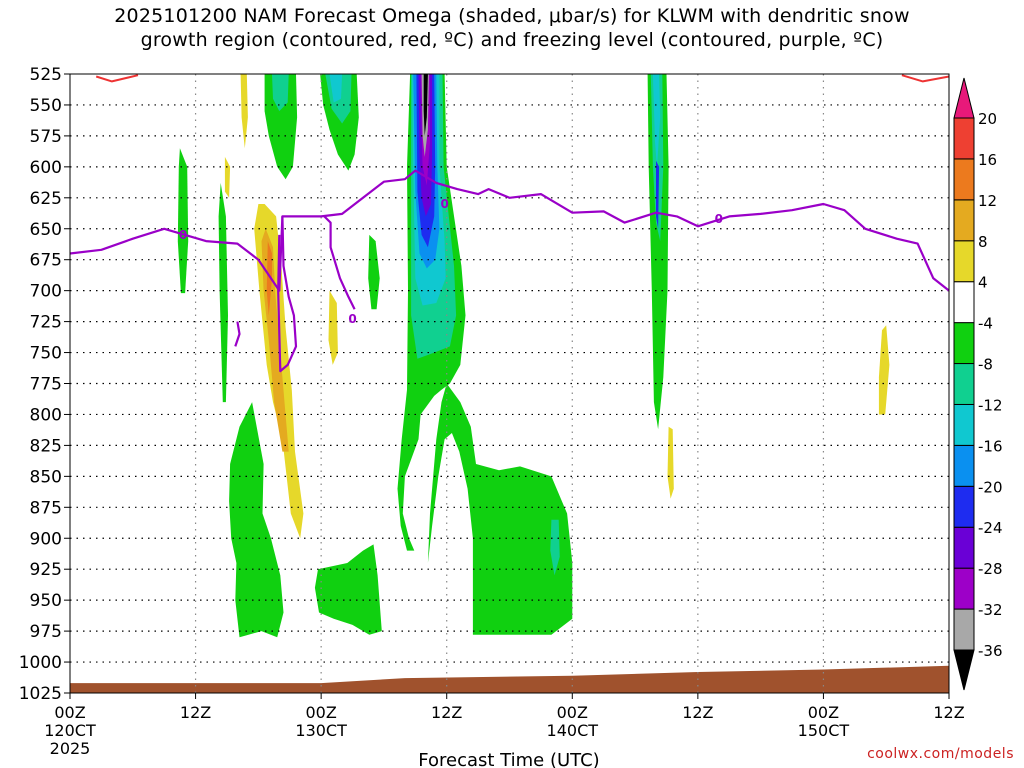  Describe the element at coordinates (823, 712) in the screenshot. I see `x-tick-label-72: 00Z` at that location.